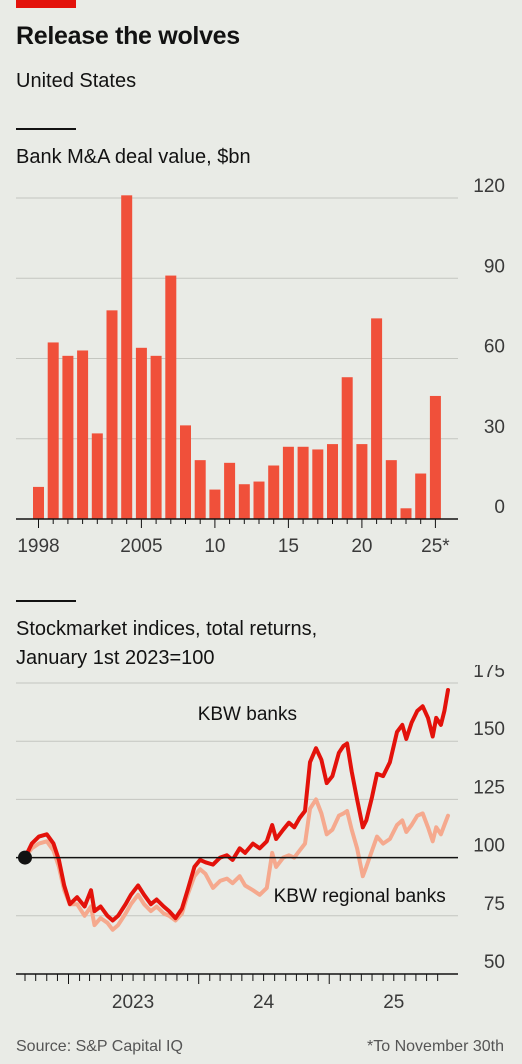 This screenshot has width=522, height=1064. What do you see at coordinates (361, 546) in the screenshot?
I see `x-tick-label: 20` at bounding box center [361, 546].